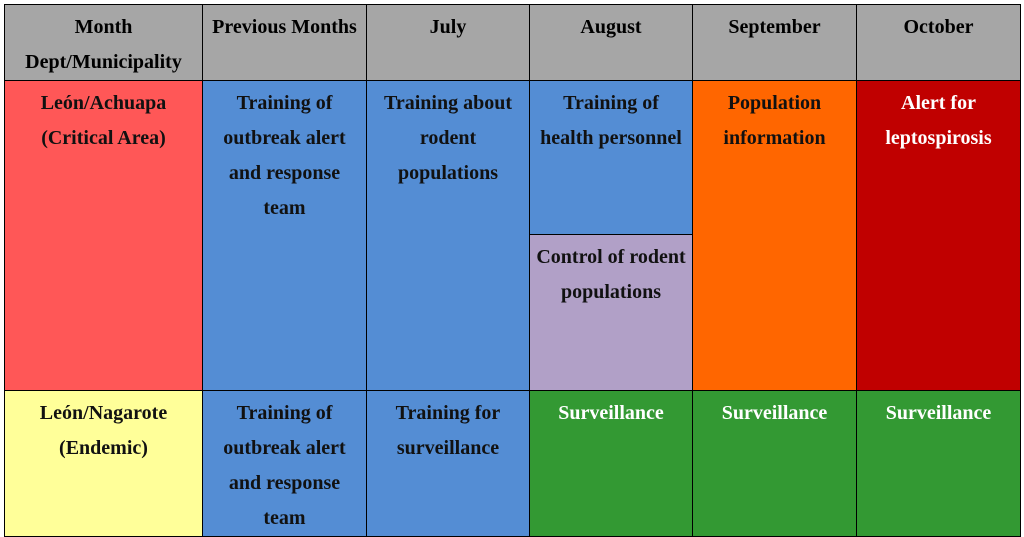 The image size is (1024, 537). I want to click on cell-nagarote-july: Training for surveillance, so click(448, 463).